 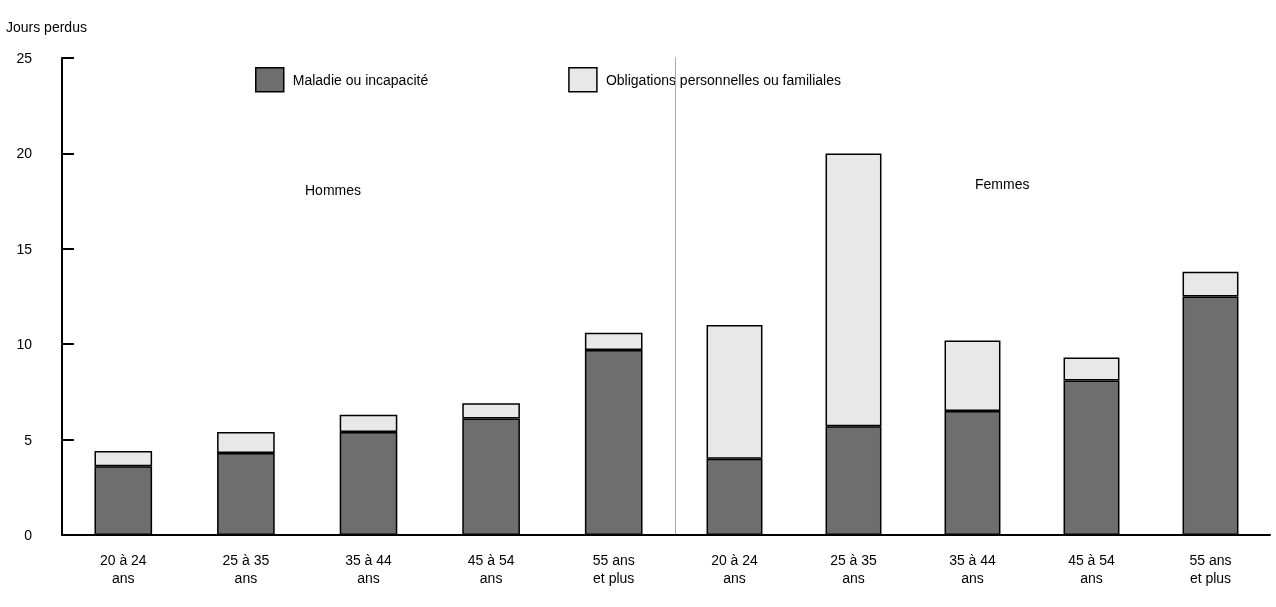 What do you see at coordinates (1002, 184) in the screenshot?
I see `annotation: Femmes` at bounding box center [1002, 184].